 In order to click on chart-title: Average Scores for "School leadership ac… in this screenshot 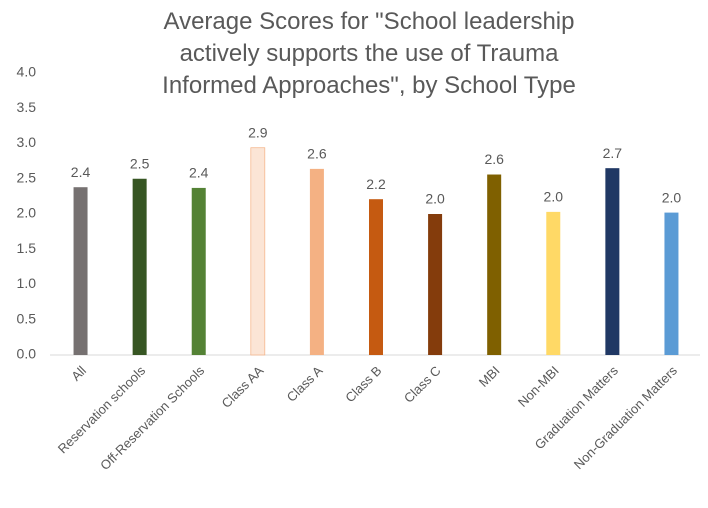, I will do `click(369, 53)`.